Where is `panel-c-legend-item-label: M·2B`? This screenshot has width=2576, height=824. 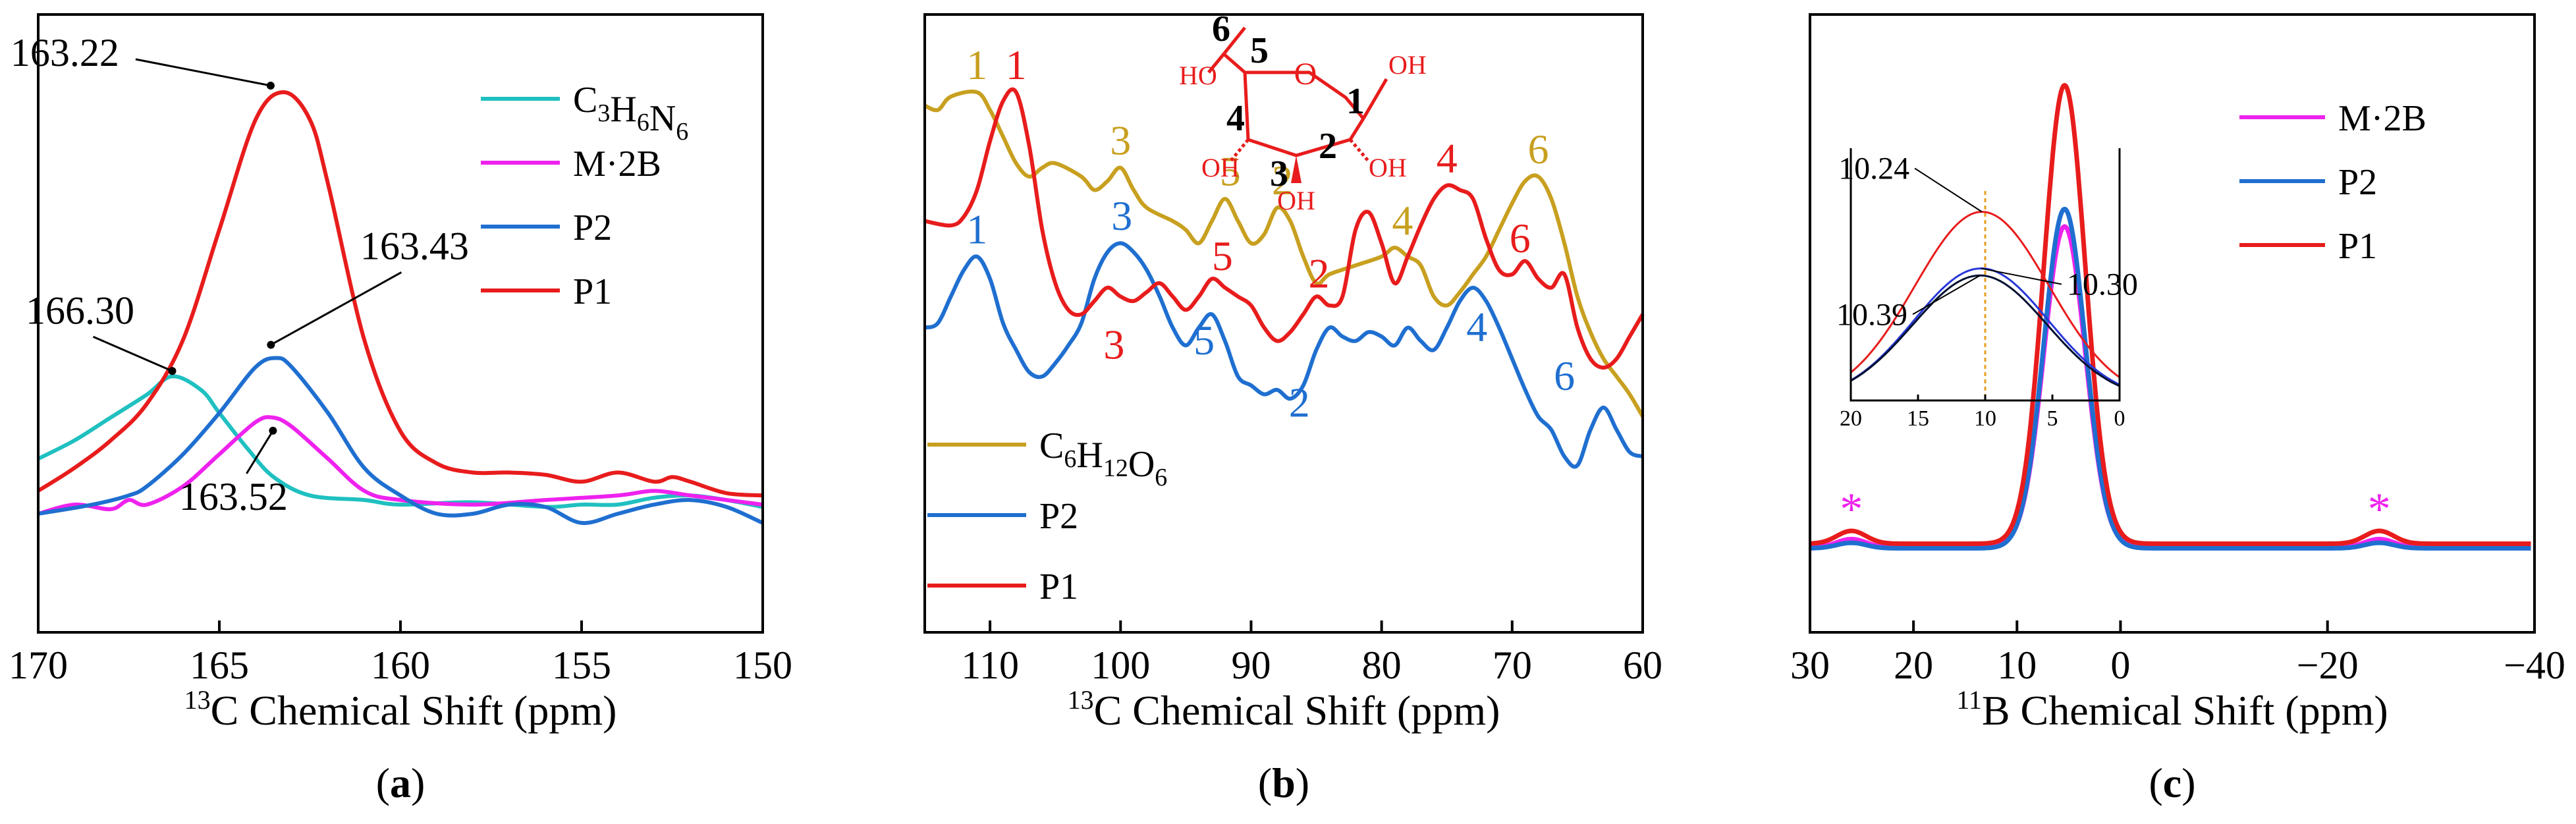 panel-c-legend-item-label: M·2B is located at coordinates (2382, 119).